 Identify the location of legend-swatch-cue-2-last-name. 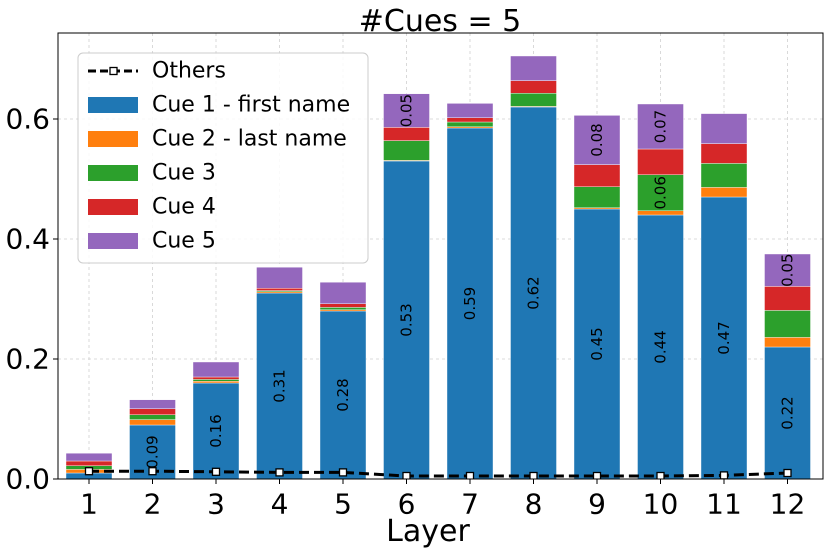
(113, 139).